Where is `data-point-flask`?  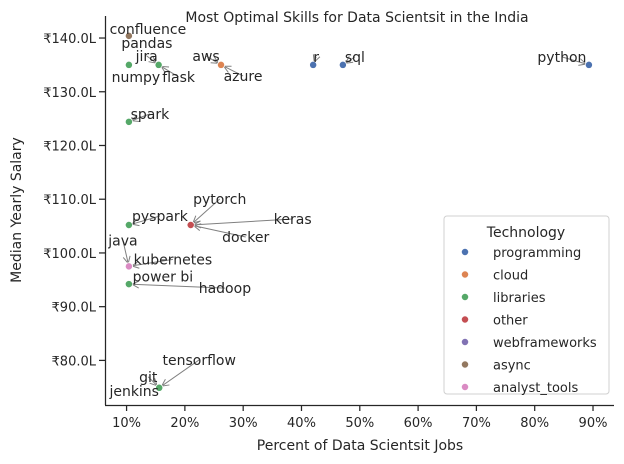
data-point-flask is located at coordinates (158, 64).